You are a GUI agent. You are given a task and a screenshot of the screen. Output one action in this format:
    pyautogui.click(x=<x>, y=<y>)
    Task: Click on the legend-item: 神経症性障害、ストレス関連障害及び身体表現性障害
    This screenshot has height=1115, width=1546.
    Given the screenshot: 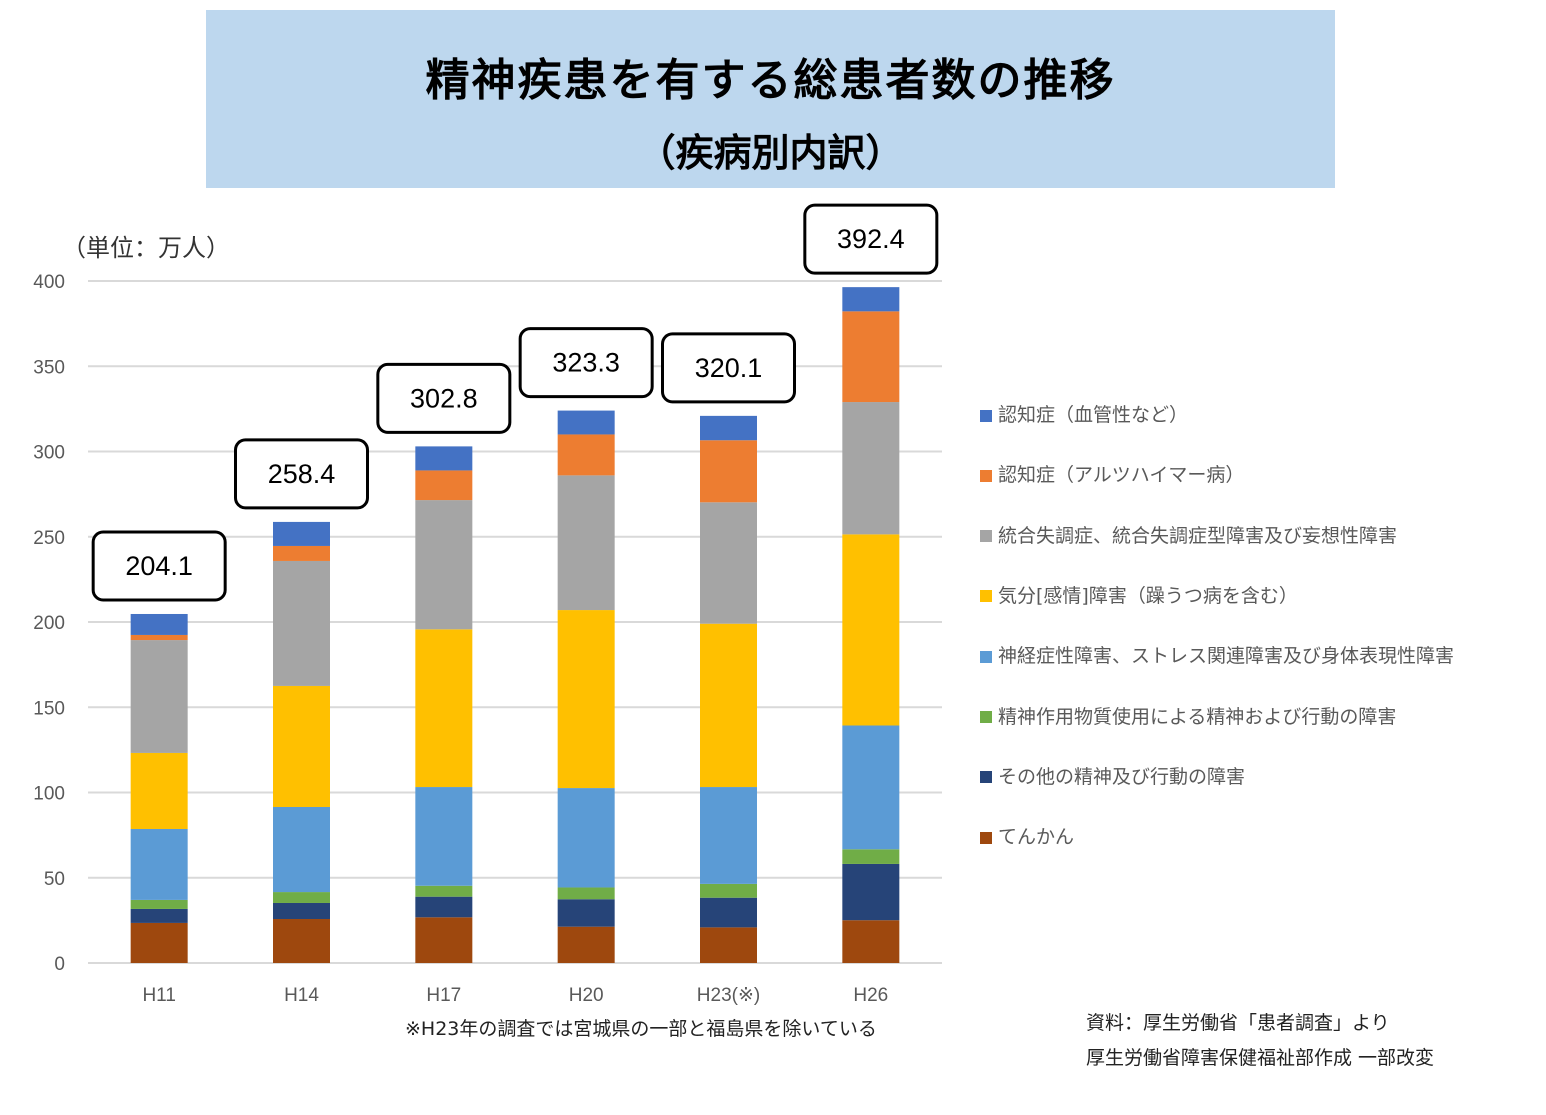 What is the action you would take?
    pyautogui.click(x=1217, y=654)
    